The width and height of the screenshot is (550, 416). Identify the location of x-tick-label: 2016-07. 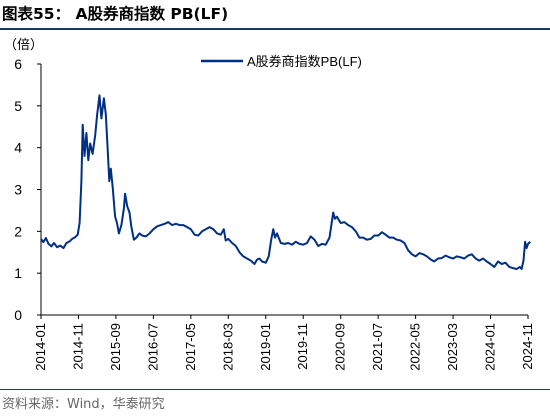
(152, 347).